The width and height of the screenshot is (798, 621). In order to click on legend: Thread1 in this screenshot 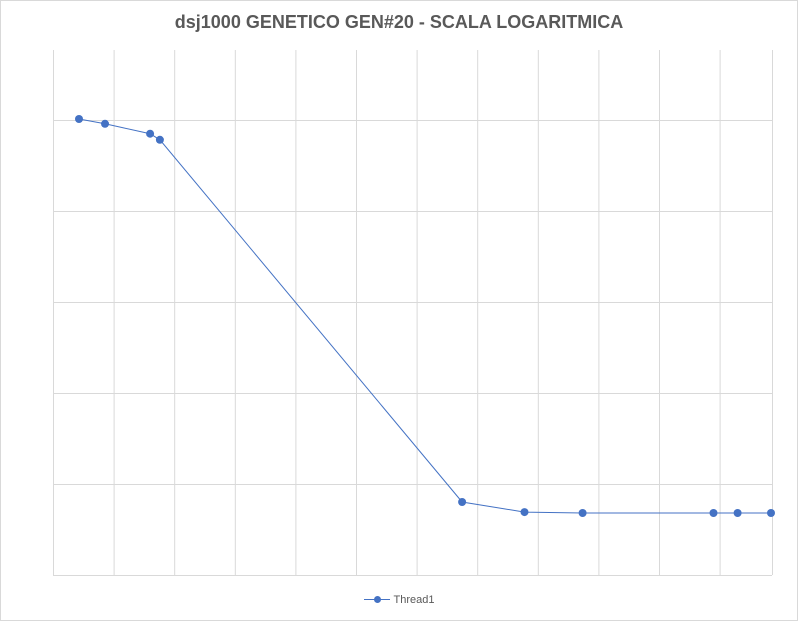, I will do `click(399, 601)`.